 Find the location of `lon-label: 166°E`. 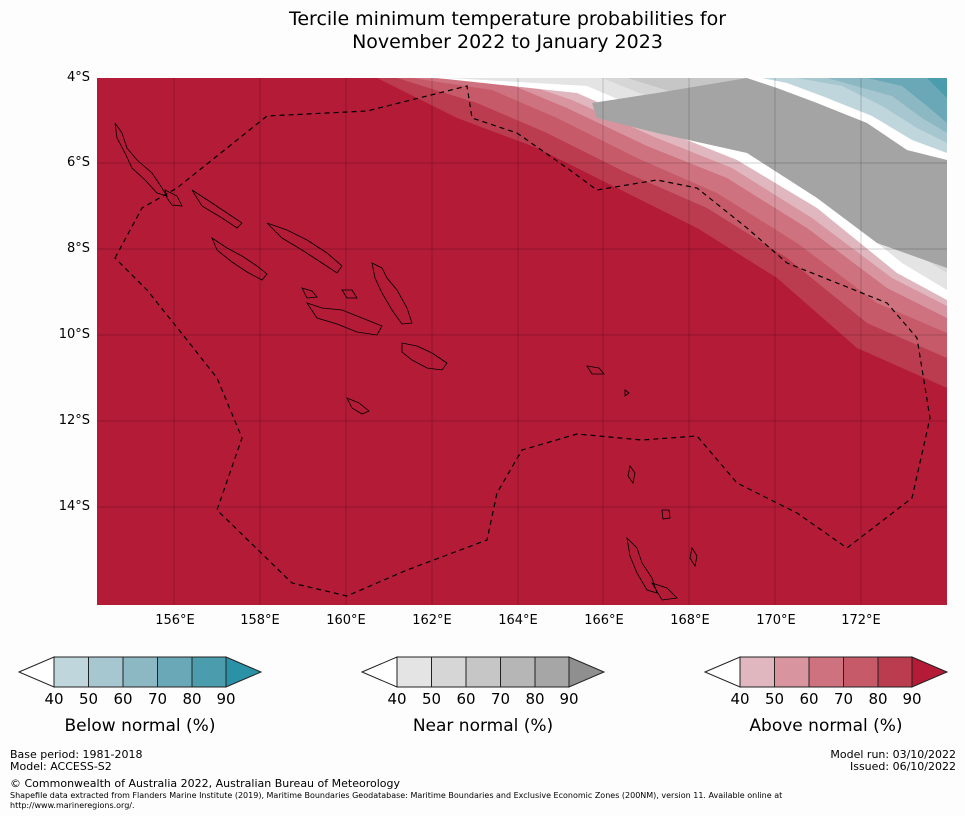

lon-label: 166°E is located at coordinates (604, 620).